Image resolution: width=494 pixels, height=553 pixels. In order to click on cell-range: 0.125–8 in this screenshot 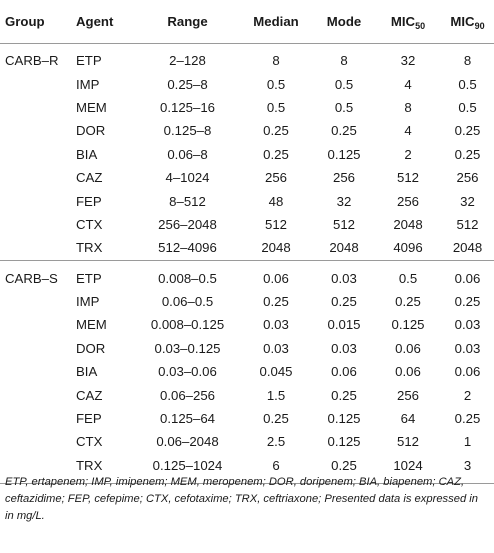, I will do `click(187, 131)`.